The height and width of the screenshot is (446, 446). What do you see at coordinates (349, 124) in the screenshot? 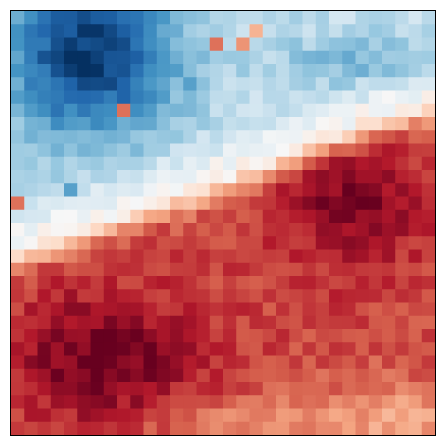
I see `heatmap-cell-r8-c25` at bounding box center [349, 124].